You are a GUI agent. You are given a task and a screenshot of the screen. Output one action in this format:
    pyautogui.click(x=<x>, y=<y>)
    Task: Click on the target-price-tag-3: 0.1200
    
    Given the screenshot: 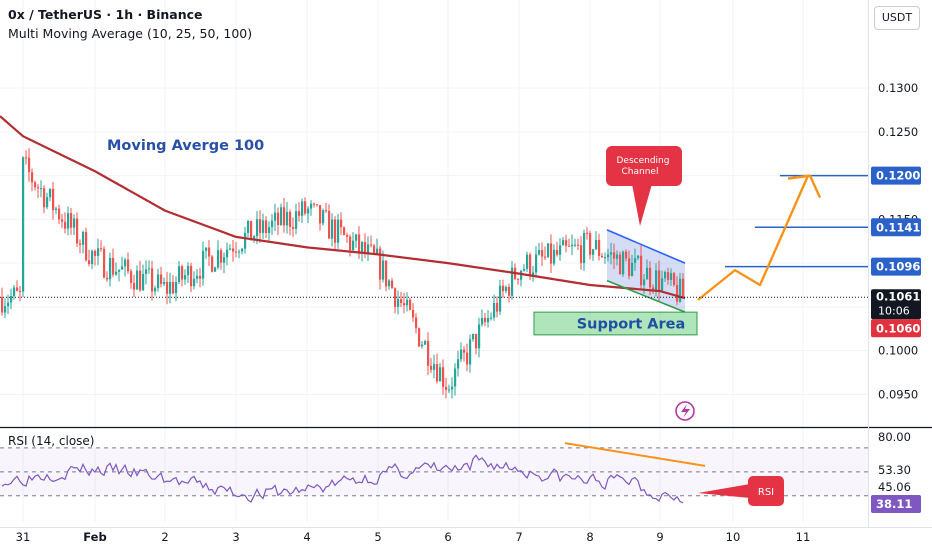 What is the action you would take?
    pyautogui.click(x=898, y=176)
    